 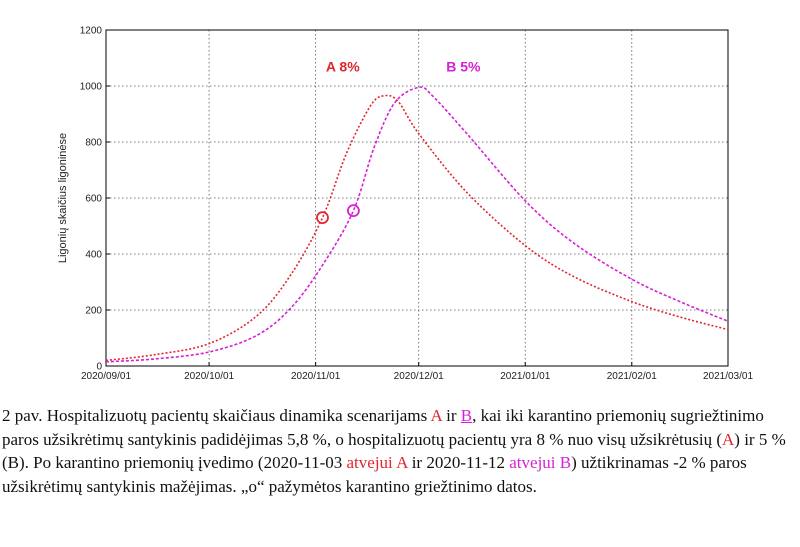 What do you see at coordinates (353, 211) in the screenshot?
I see `quarantine-marker-b` at bounding box center [353, 211].